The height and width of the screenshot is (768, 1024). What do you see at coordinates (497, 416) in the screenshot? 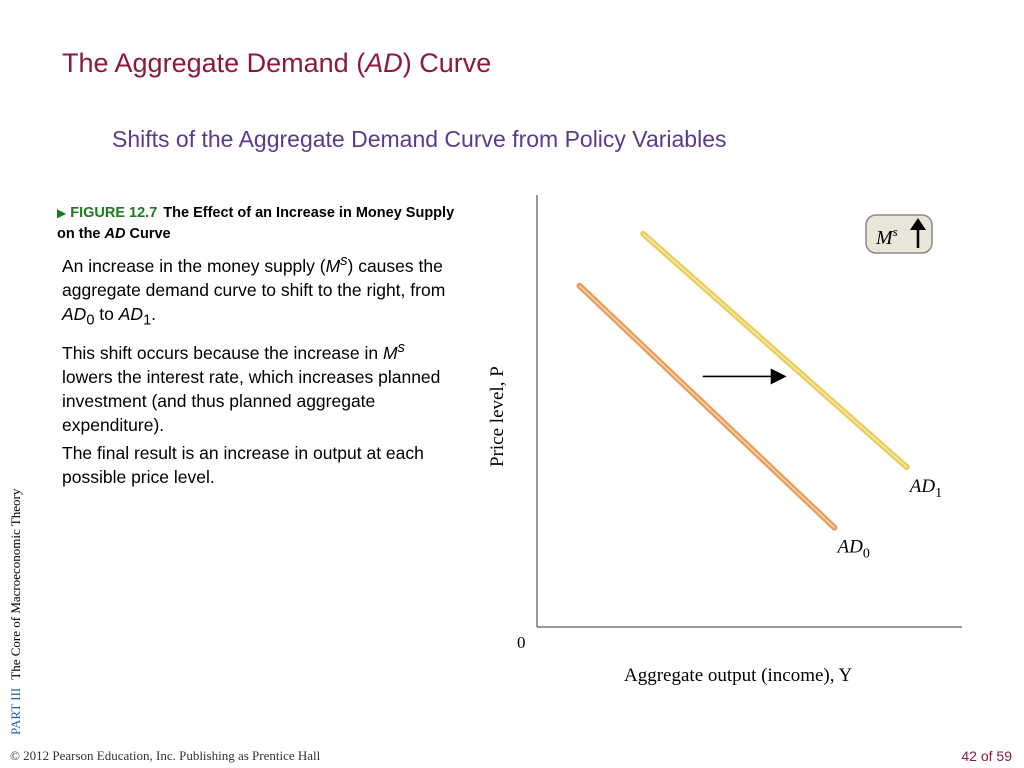
I see `y-axis-label: Price level, P` at bounding box center [497, 416].